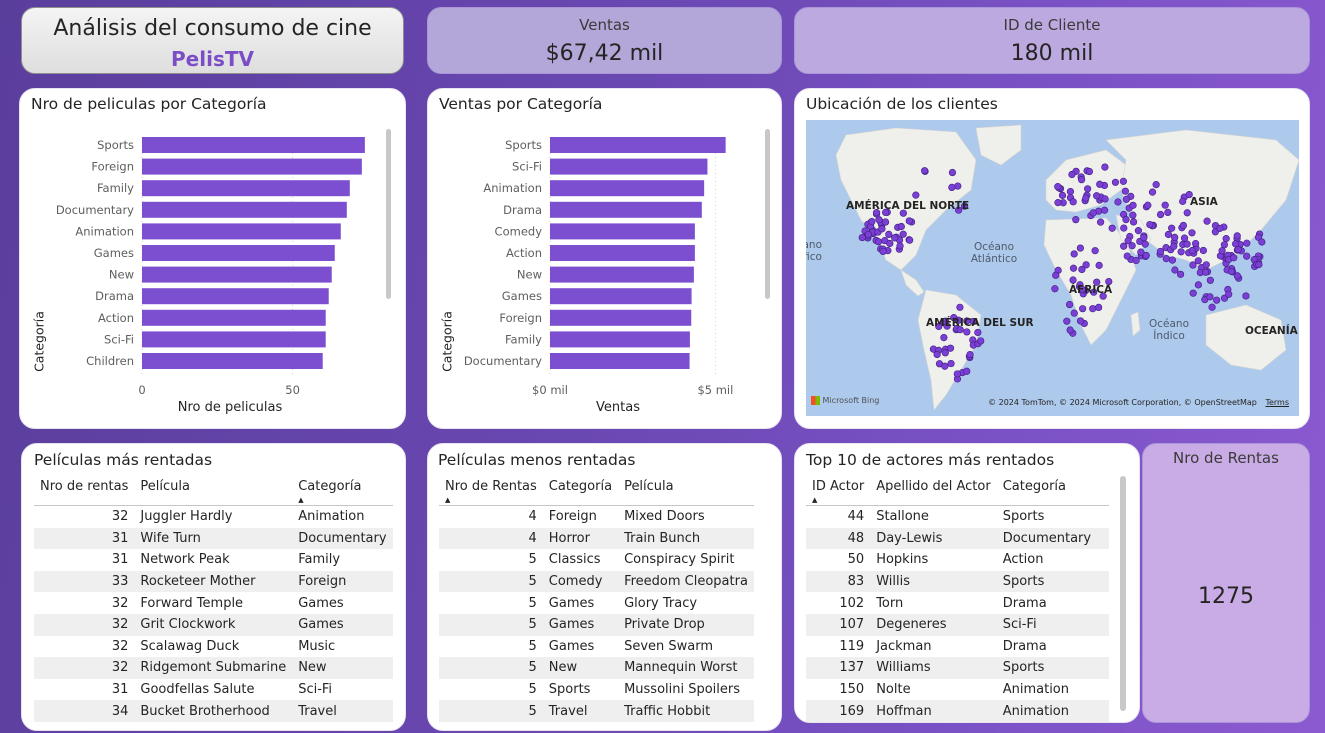 The image size is (1325, 733). What do you see at coordinates (957, 517) in the screenshot?
I see `table-row: 44 Stallone Sports` at bounding box center [957, 517].